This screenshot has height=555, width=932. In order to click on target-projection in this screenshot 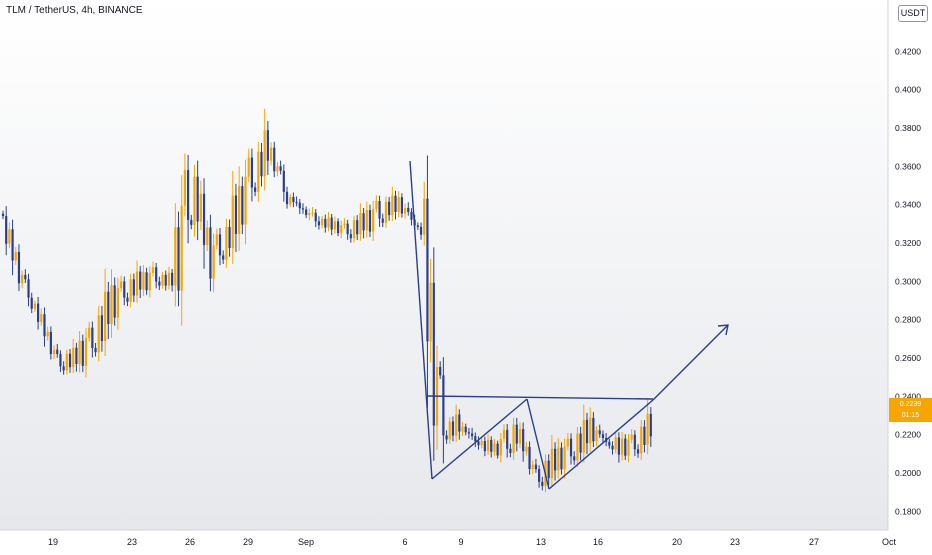, I will do `click(690, 362)`.